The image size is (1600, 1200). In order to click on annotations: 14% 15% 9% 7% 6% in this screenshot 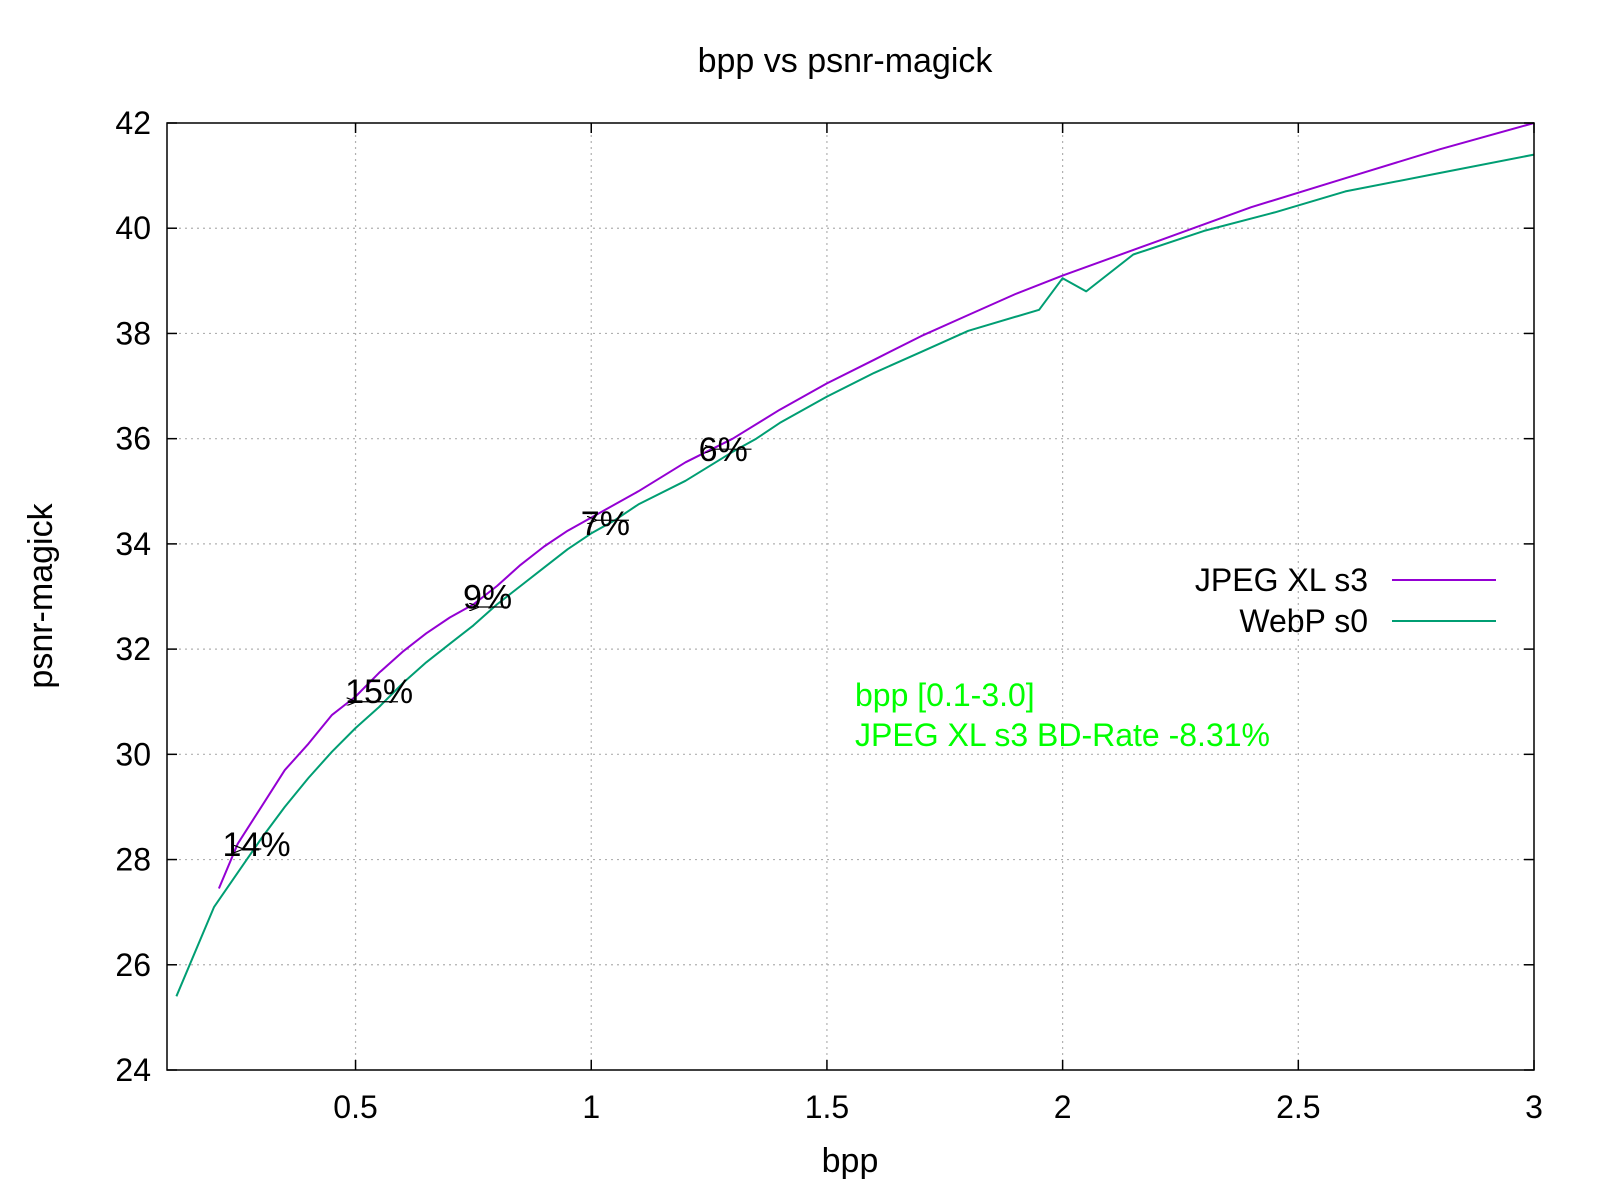, I will do `click(487, 647)`.